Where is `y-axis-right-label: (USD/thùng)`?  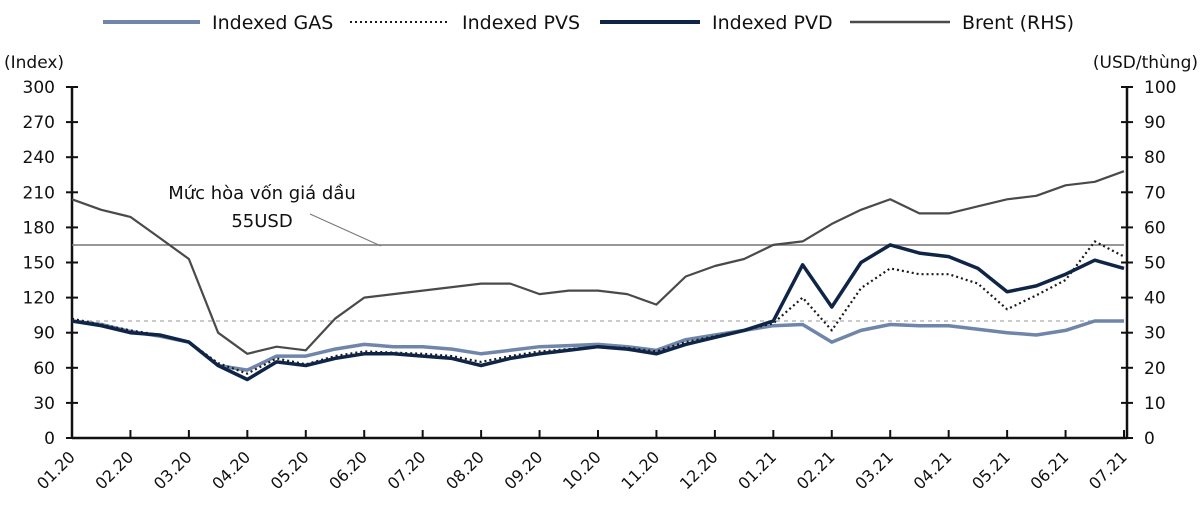 y-axis-right-label: (USD/thùng) is located at coordinates (1145, 63).